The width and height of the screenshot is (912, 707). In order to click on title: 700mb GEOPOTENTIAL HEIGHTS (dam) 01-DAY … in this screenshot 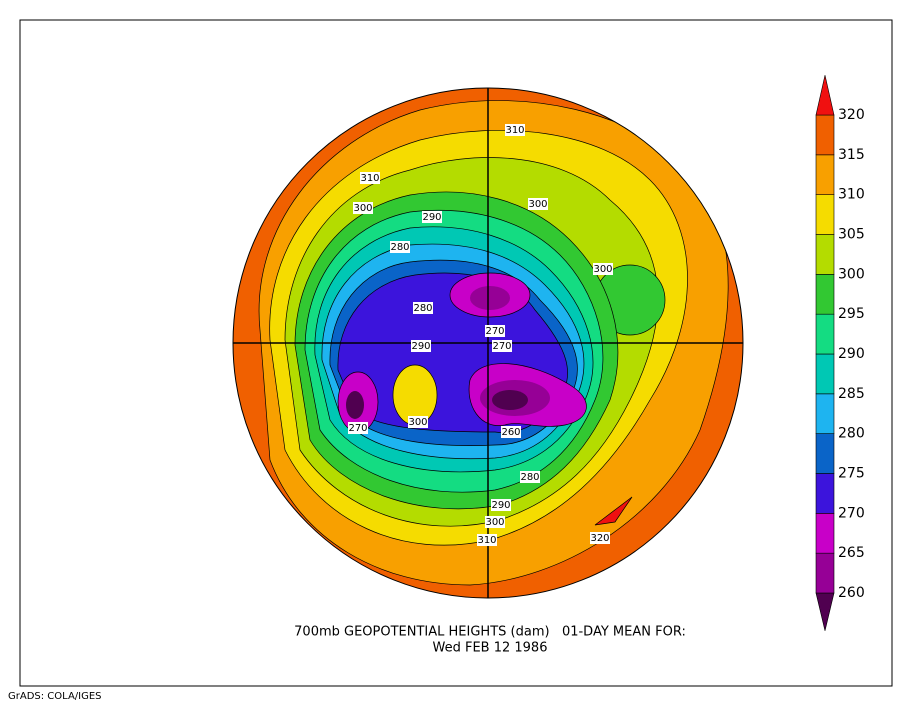, I will do `click(490, 632)`.